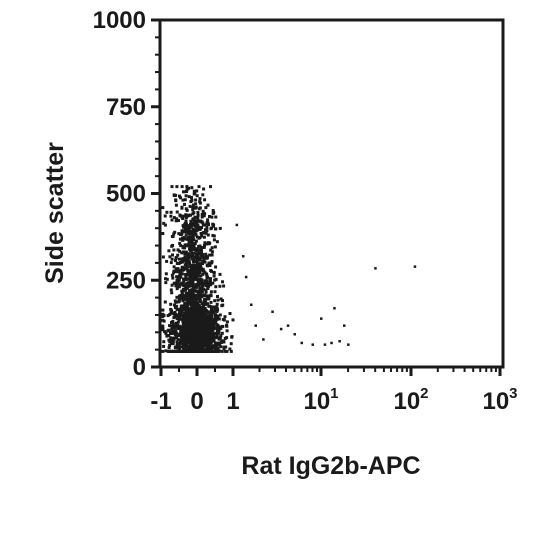 The width and height of the screenshot is (540, 540). I want to click on x-axis-title: Rat IgG2b-APC, so click(330, 466).